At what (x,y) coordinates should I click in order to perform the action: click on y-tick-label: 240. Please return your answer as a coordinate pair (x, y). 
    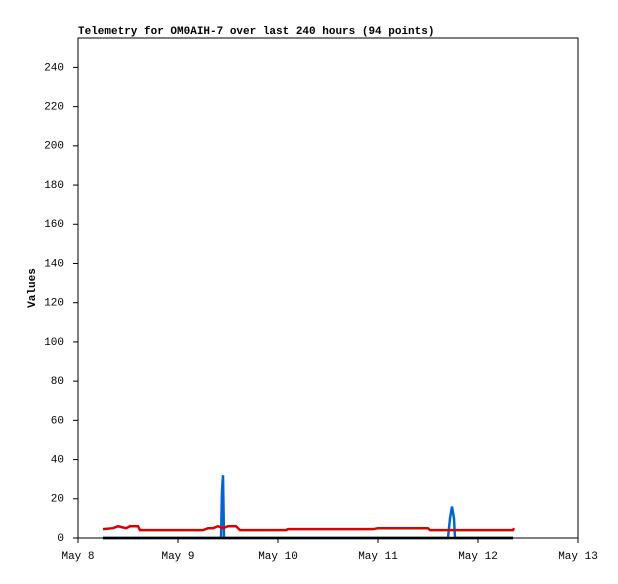
    Looking at the image, I should click on (54, 68).